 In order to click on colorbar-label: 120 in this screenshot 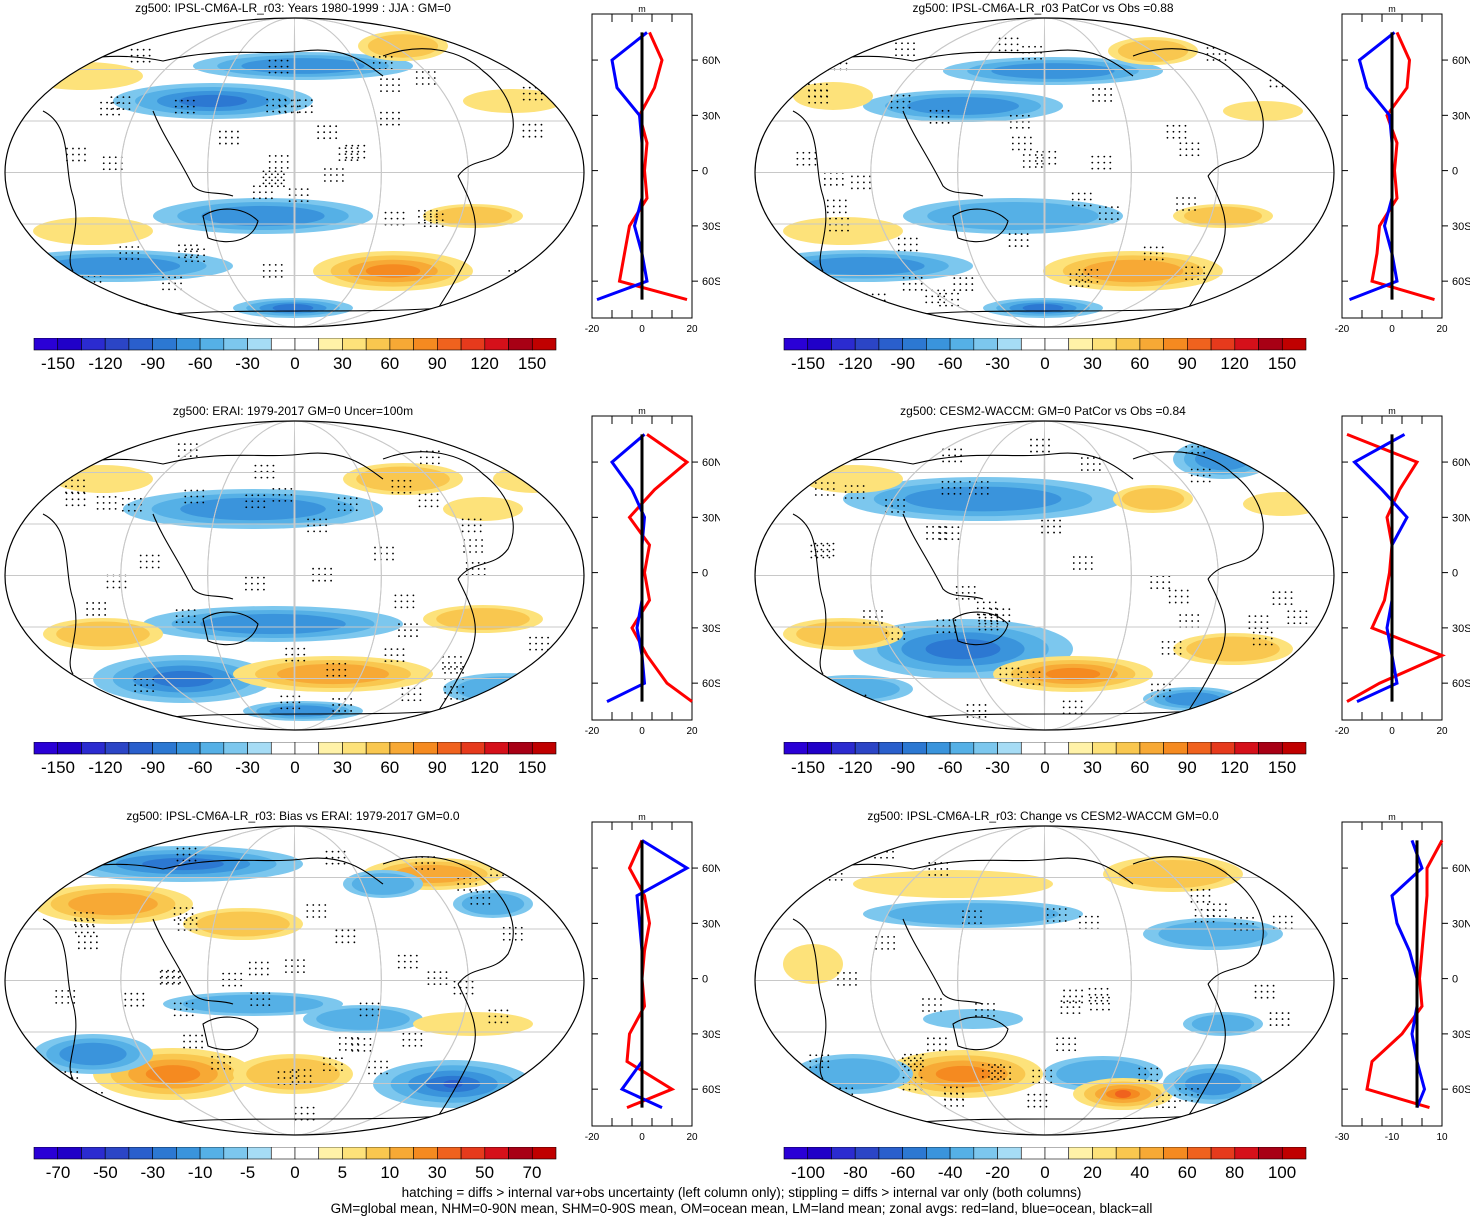, I will do `click(1234, 363)`.